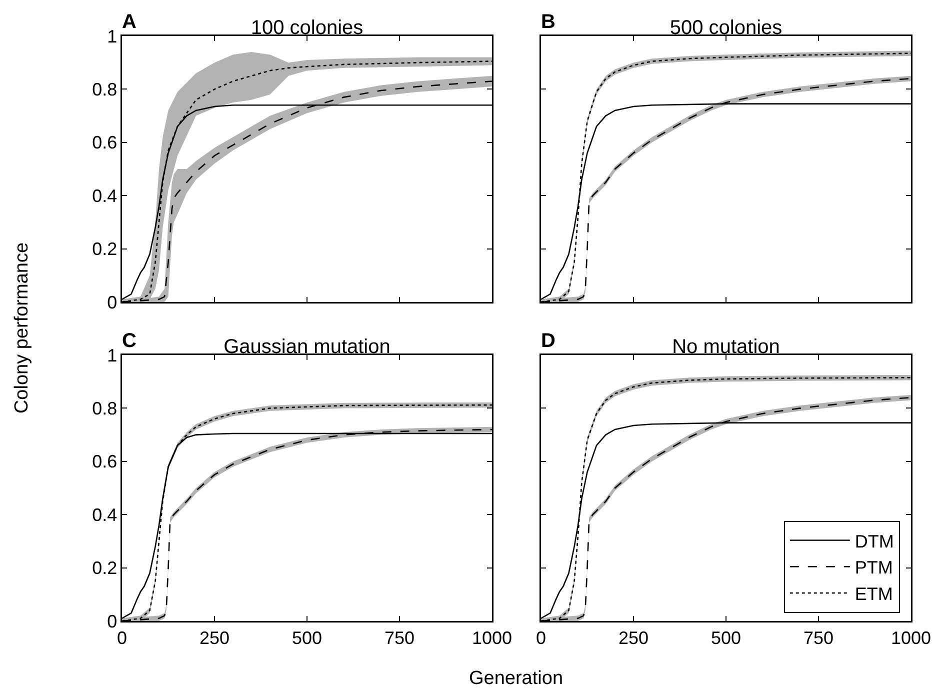 The height and width of the screenshot is (695, 940). I want to click on legend-label: PTM, so click(873, 568).